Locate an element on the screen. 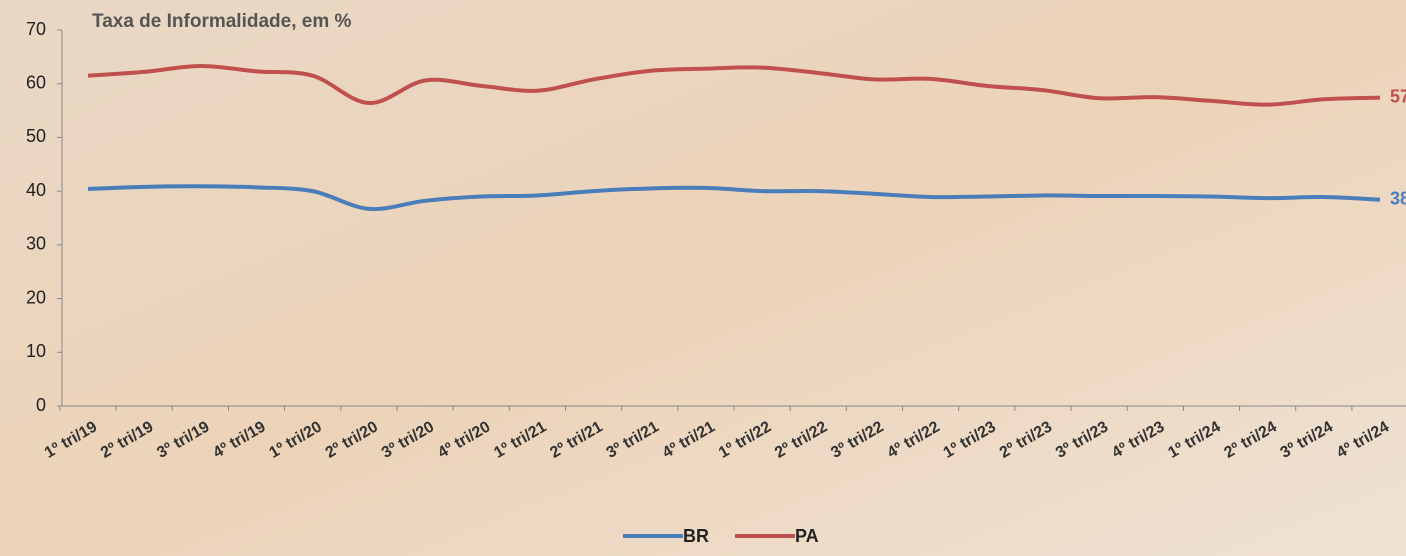  data-label: 57 is located at coordinates (1398, 96).